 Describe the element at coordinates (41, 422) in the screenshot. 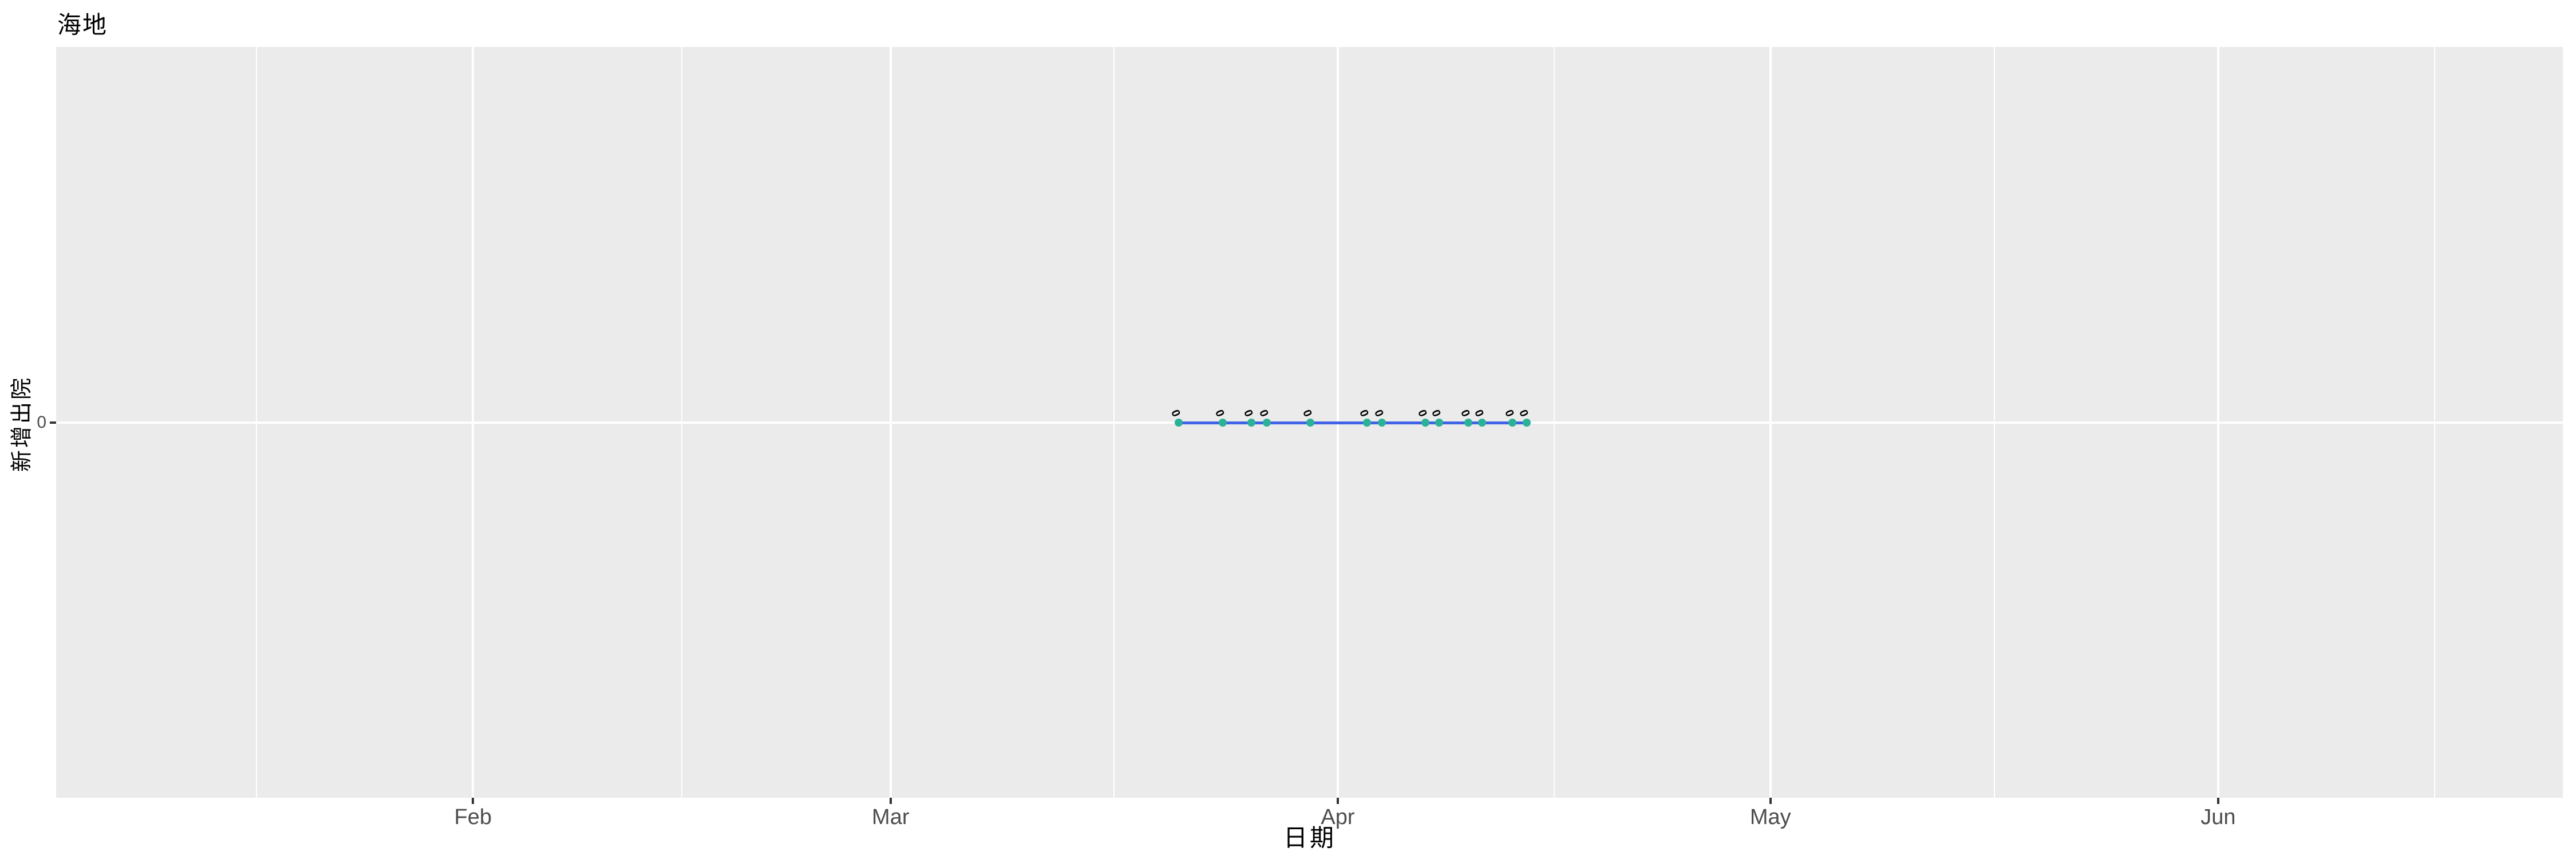

I see `y-tick-label: 0` at that location.